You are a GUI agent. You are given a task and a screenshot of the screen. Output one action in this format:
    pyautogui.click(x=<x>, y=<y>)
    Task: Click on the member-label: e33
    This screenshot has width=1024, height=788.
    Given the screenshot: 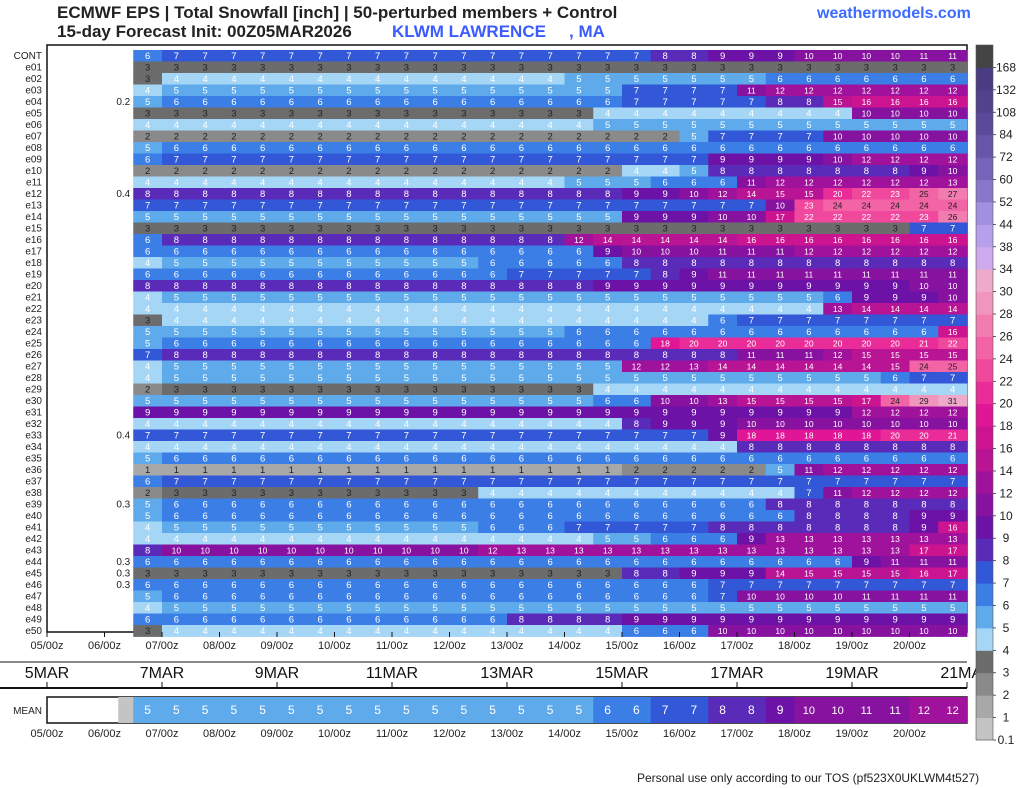 What is the action you would take?
    pyautogui.click(x=33, y=436)
    